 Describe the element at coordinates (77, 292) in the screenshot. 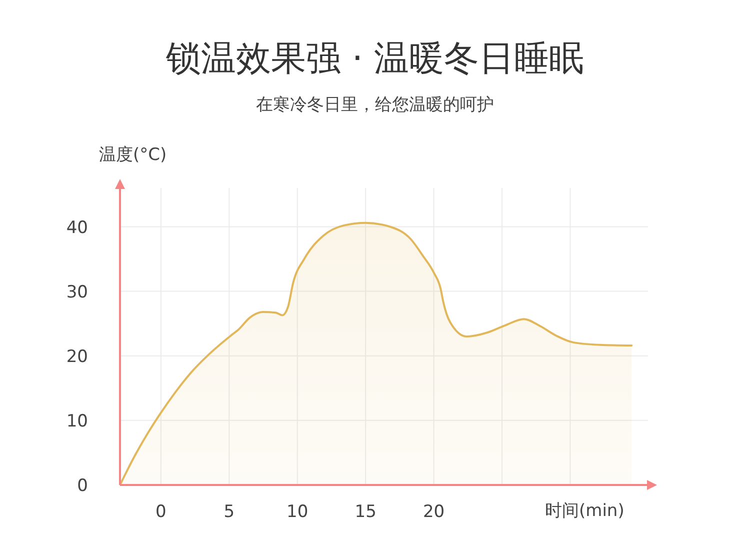

I see `y-tick-label: 30` at that location.